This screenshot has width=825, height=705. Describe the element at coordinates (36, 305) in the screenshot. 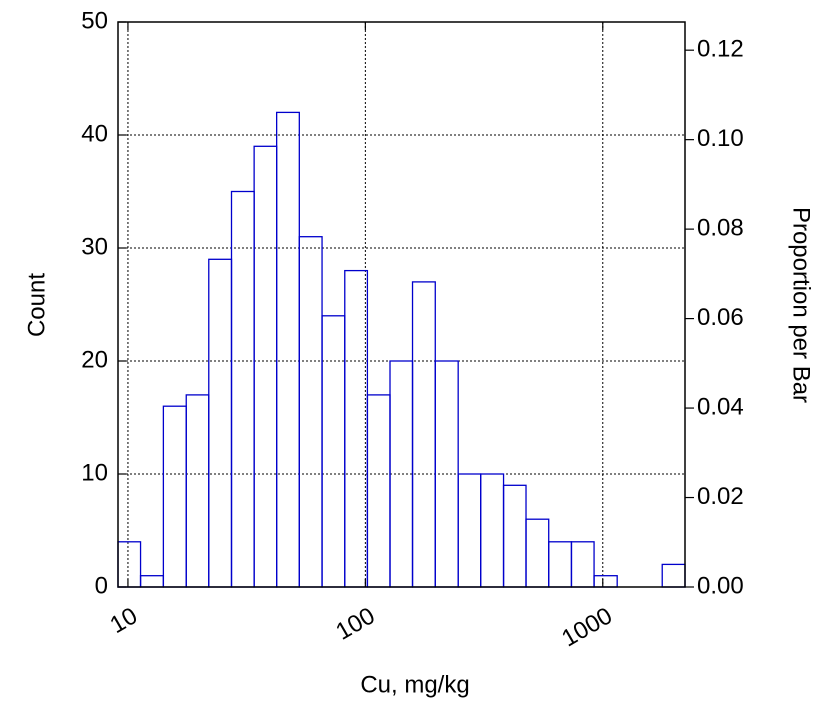

I see `y-axis-label: Count` at that location.